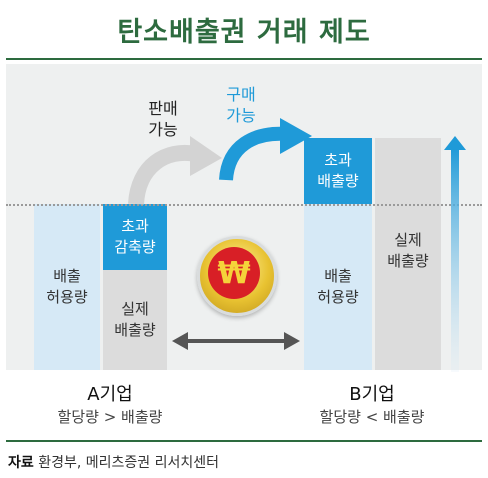 This screenshot has width=488, height=478. I want to click on source-text: 환경부, 메리츠증권 리서치센터, so click(129, 463).